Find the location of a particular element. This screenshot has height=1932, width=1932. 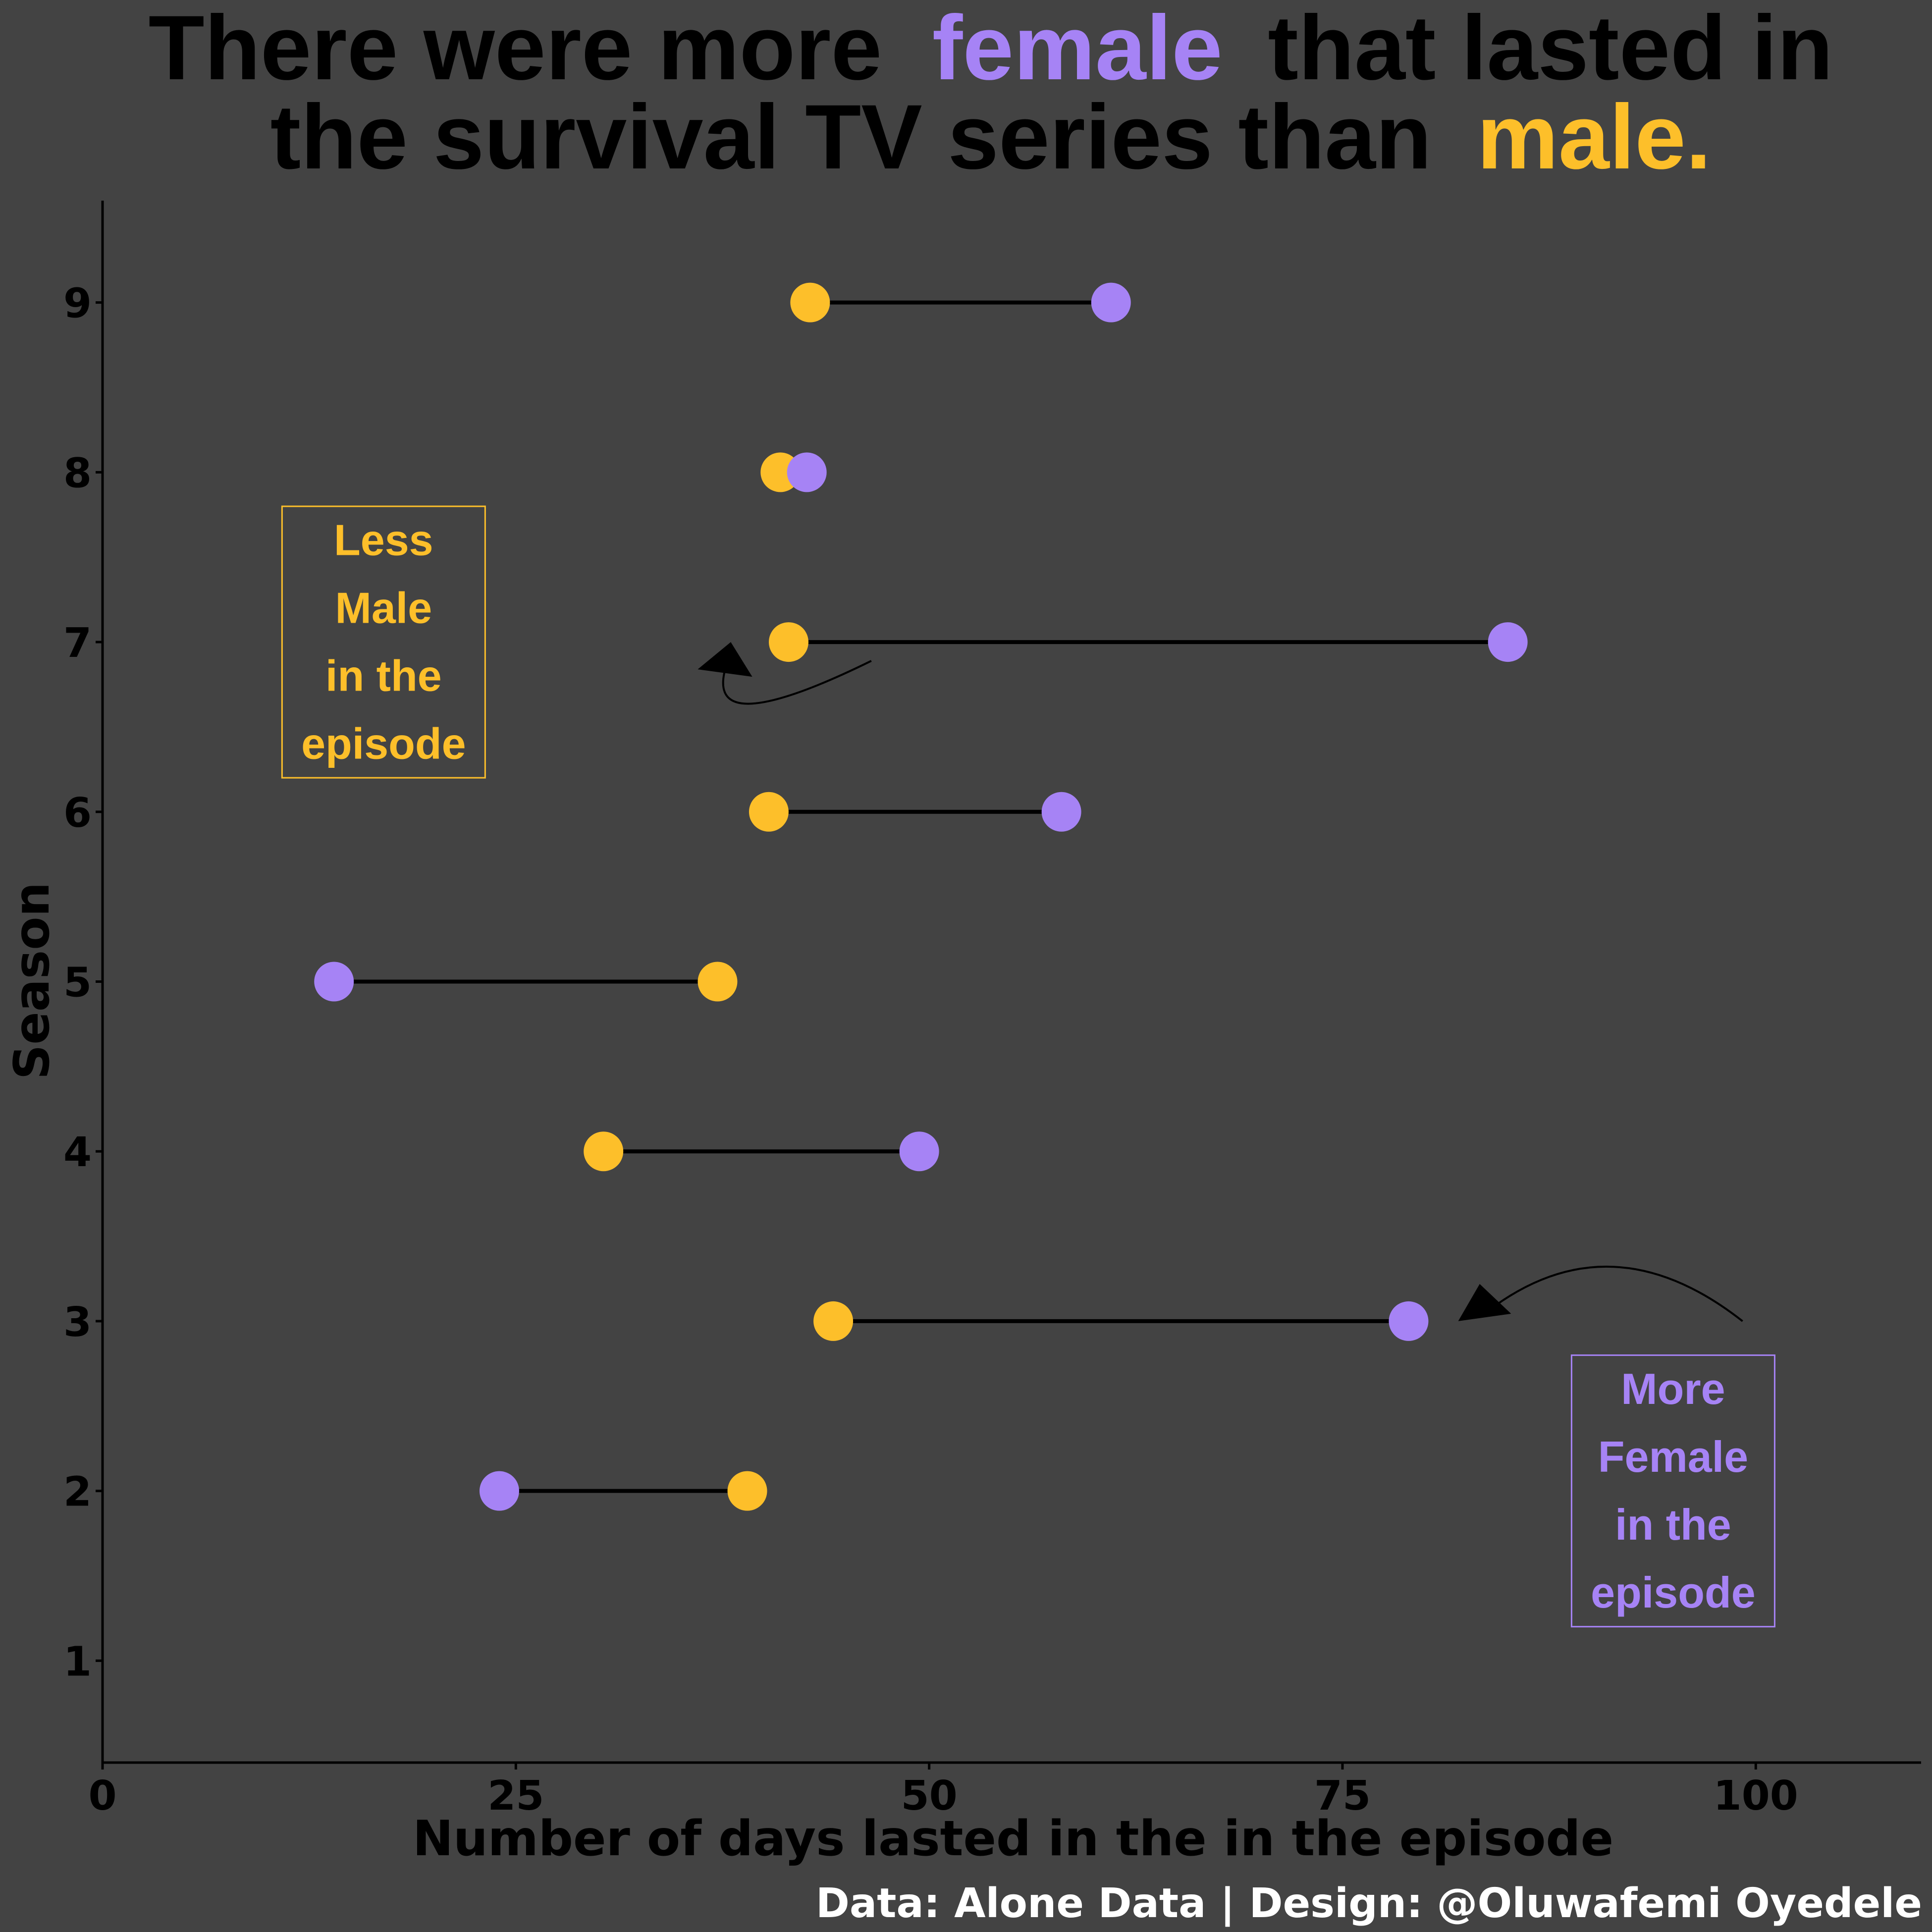

x-tick-label: 75 is located at coordinates (1342, 1796).